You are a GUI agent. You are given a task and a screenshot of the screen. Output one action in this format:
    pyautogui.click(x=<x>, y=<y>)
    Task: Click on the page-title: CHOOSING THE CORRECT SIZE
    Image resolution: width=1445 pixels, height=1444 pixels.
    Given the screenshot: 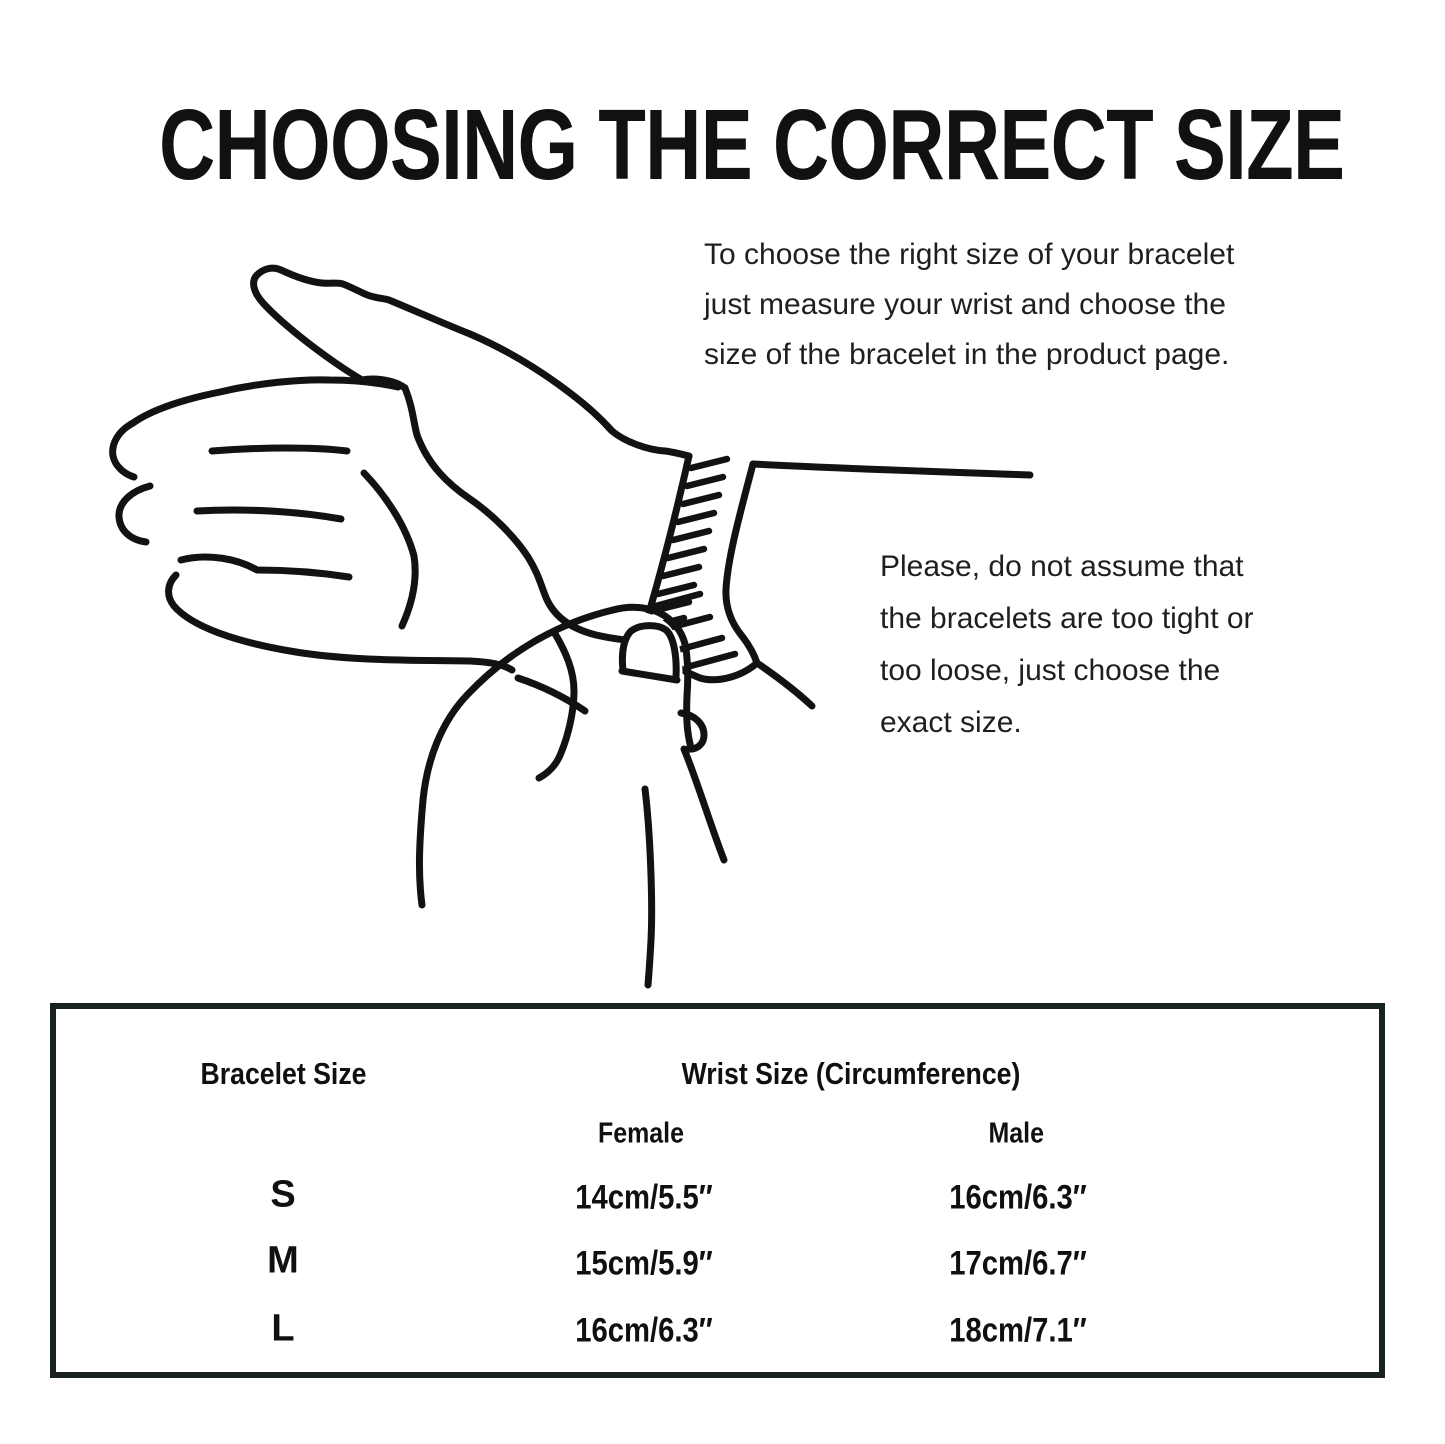 What is the action you would take?
    pyautogui.click(x=751, y=145)
    